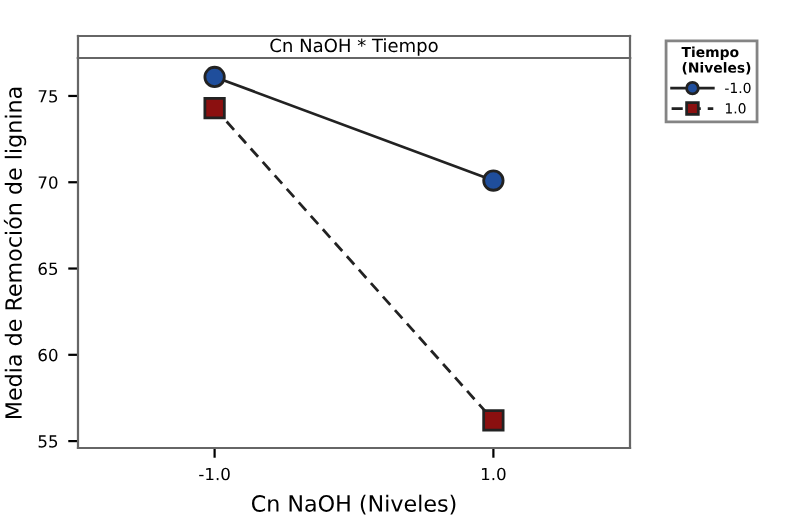 This screenshot has height=522, width=786. I want to click on y-tick-label: 60, so click(48, 355).